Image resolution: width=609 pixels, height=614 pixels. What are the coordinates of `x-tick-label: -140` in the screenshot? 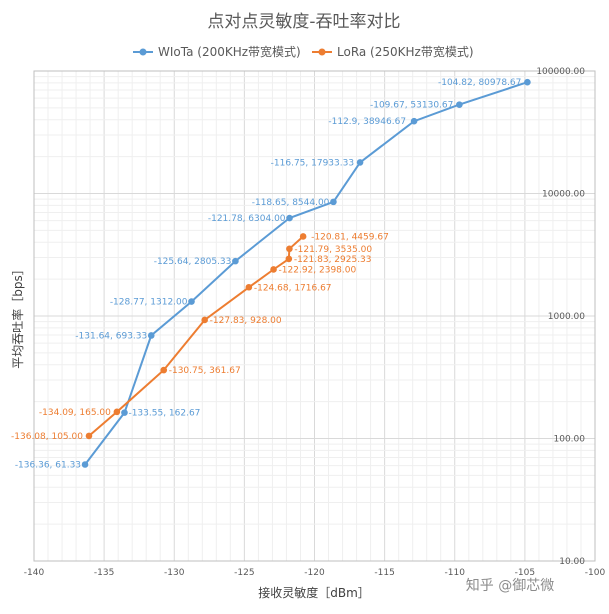 It's located at (34, 573).